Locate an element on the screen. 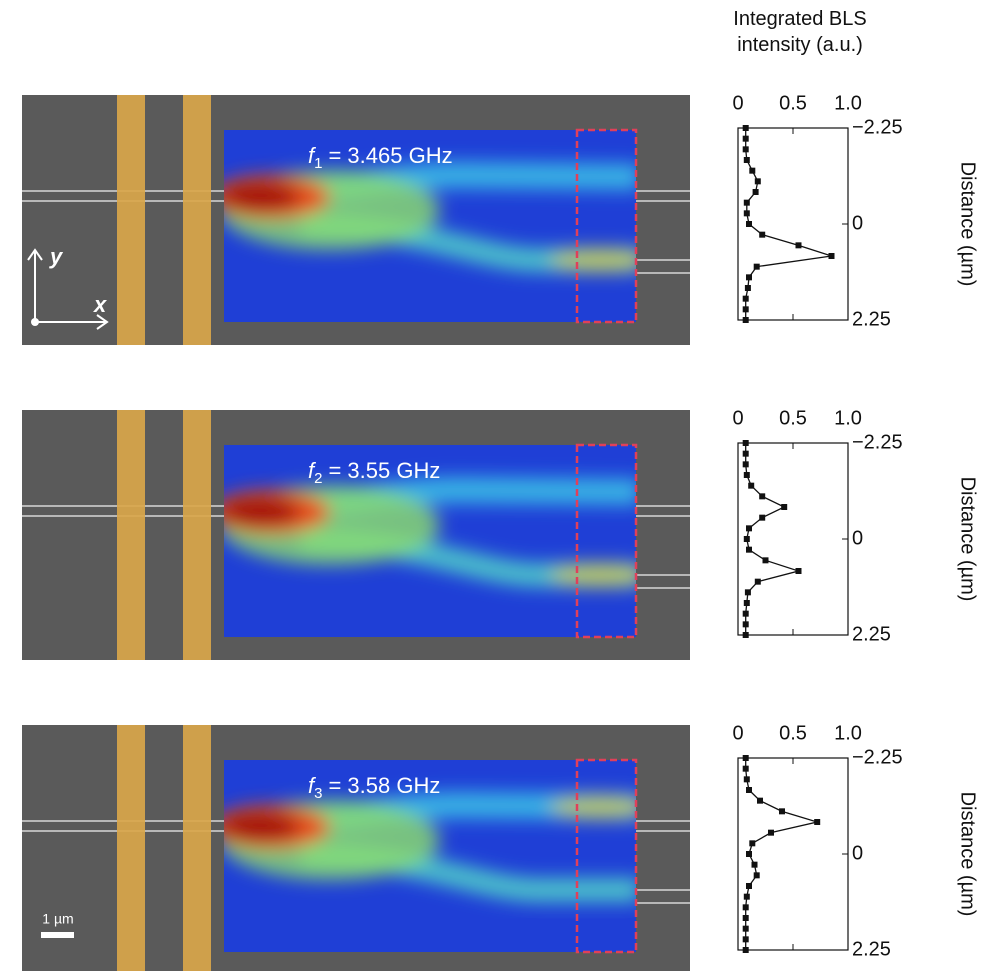 This screenshot has width=994, height=971. frequency-label: f2 = 3.55 GHz is located at coordinates (374, 472).